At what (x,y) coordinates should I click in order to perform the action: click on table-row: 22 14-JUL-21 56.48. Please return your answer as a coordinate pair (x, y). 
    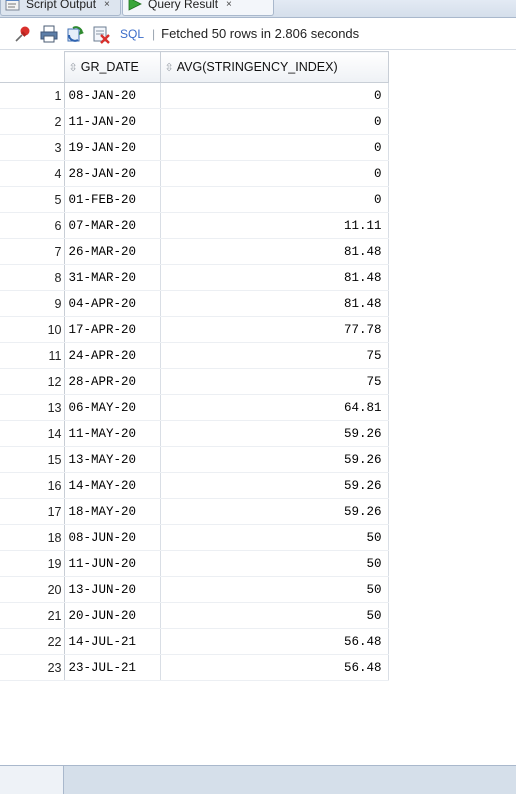
    Looking at the image, I should click on (194, 641).